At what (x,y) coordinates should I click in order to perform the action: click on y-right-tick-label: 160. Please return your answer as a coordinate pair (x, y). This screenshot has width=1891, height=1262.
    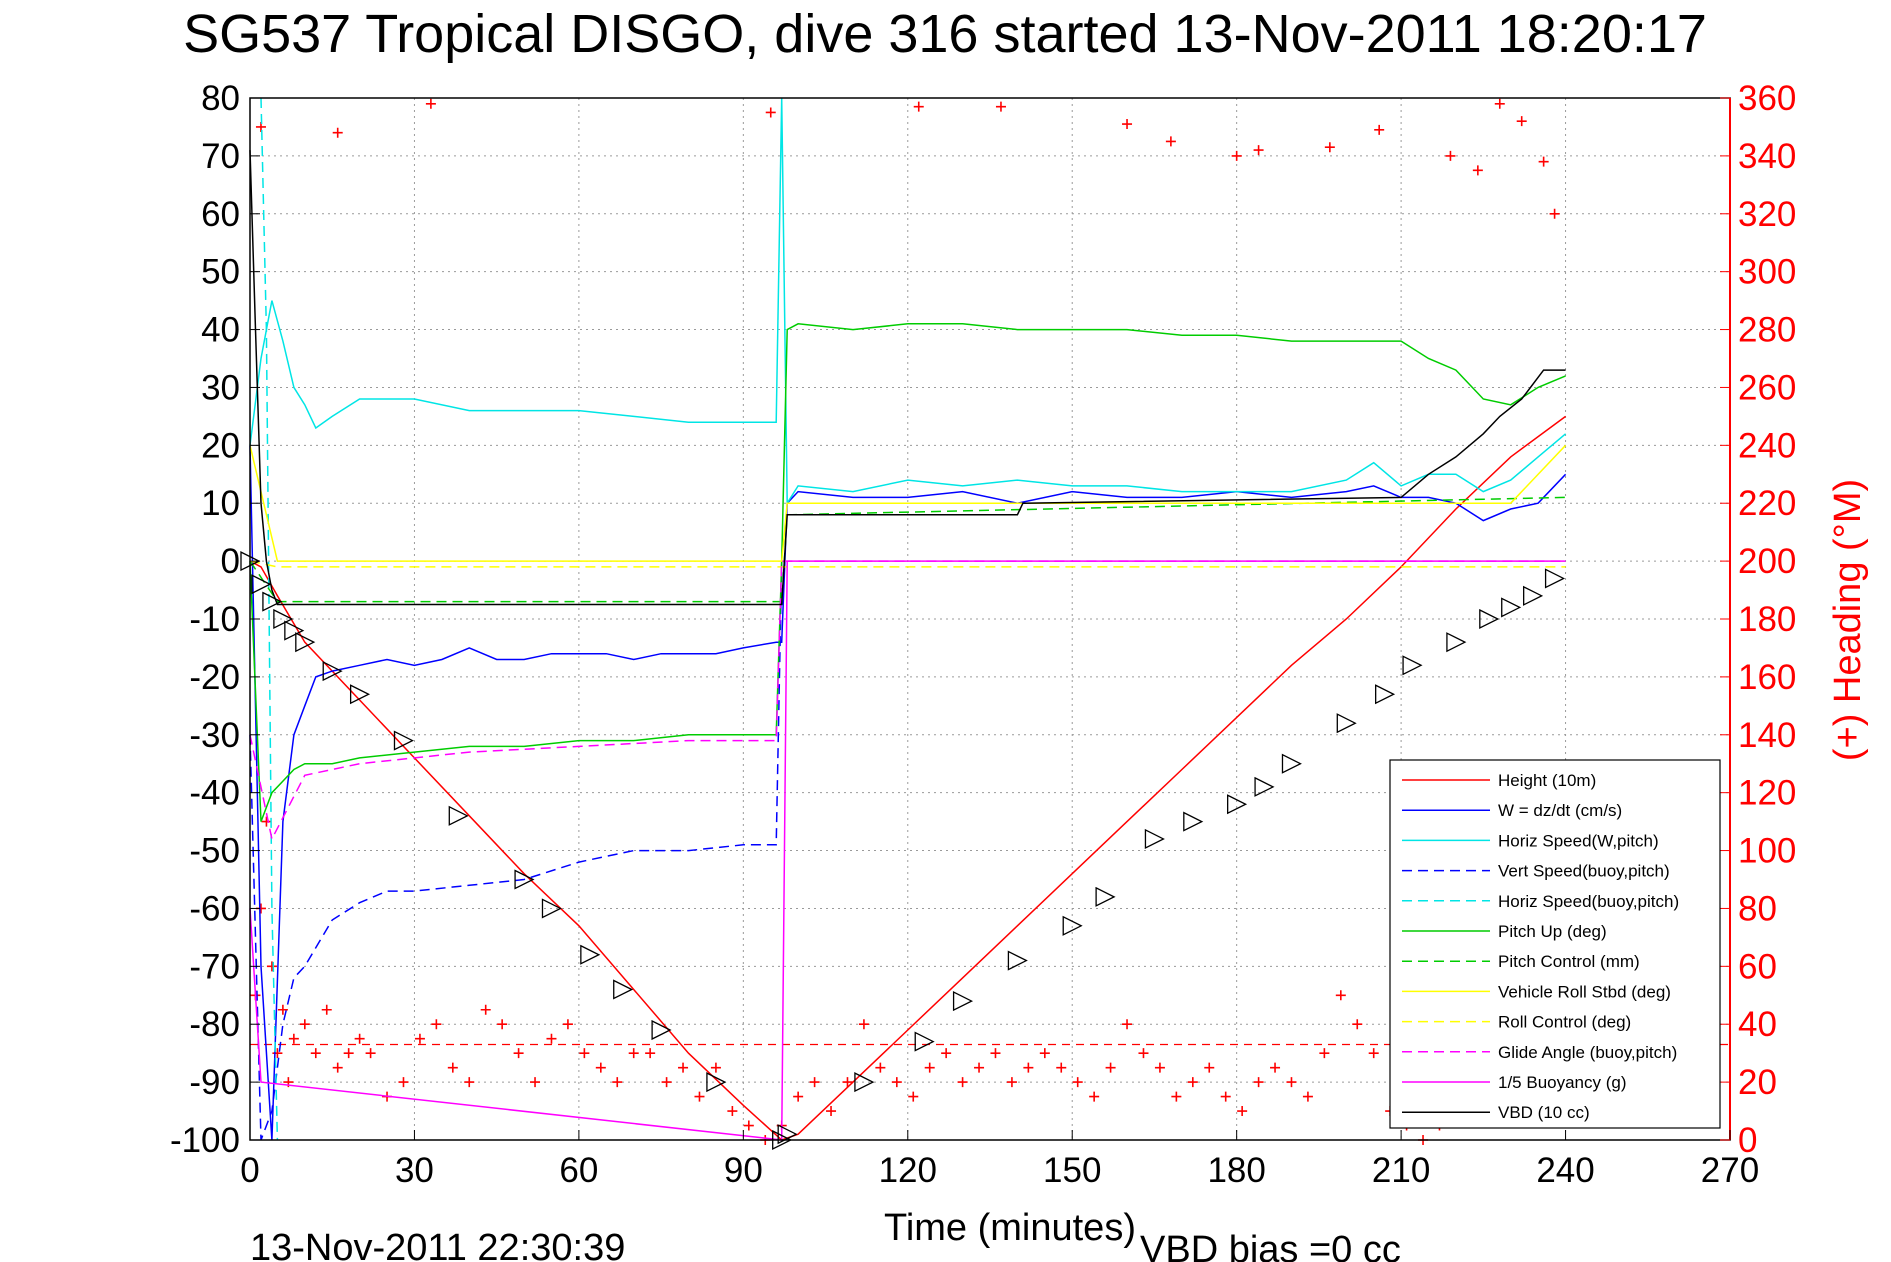
    Looking at the image, I should click on (1767, 677).